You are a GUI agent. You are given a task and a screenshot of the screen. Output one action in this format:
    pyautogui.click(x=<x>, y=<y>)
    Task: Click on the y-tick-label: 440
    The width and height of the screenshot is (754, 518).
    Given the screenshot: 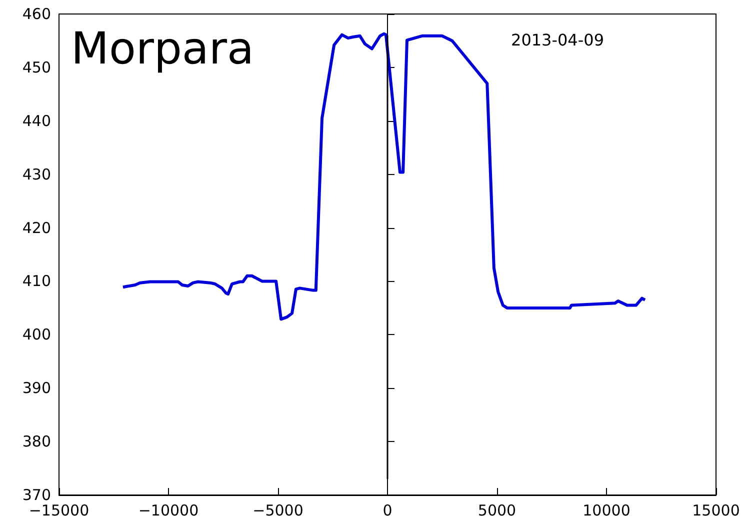 What is the action you would take?
    pyautogui.click(x=36, y=121)
    